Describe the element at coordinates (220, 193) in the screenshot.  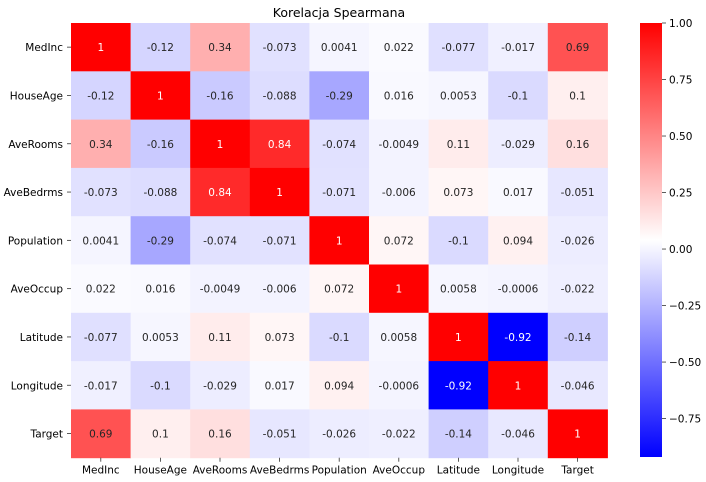
I see `cell-value-label: 0.84` at that location.